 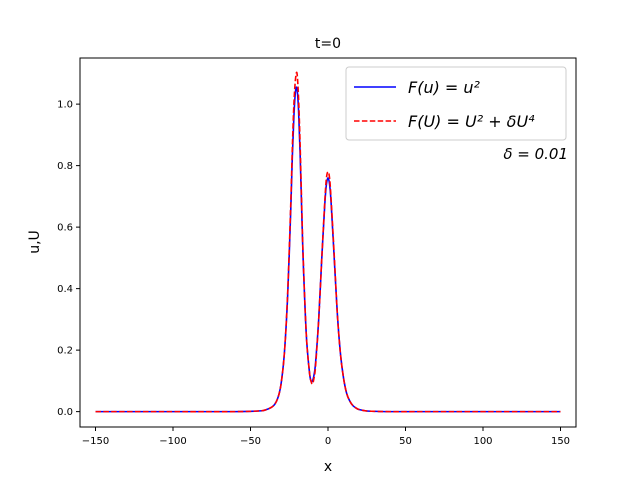 I want to click on x-tick-label: −100, so click(x=172, y=441).